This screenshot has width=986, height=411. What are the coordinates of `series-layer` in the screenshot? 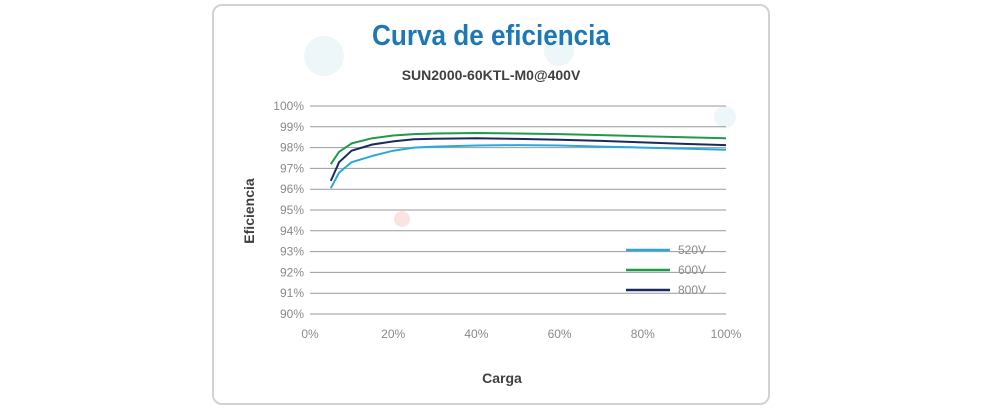 It's located at (528, 160).